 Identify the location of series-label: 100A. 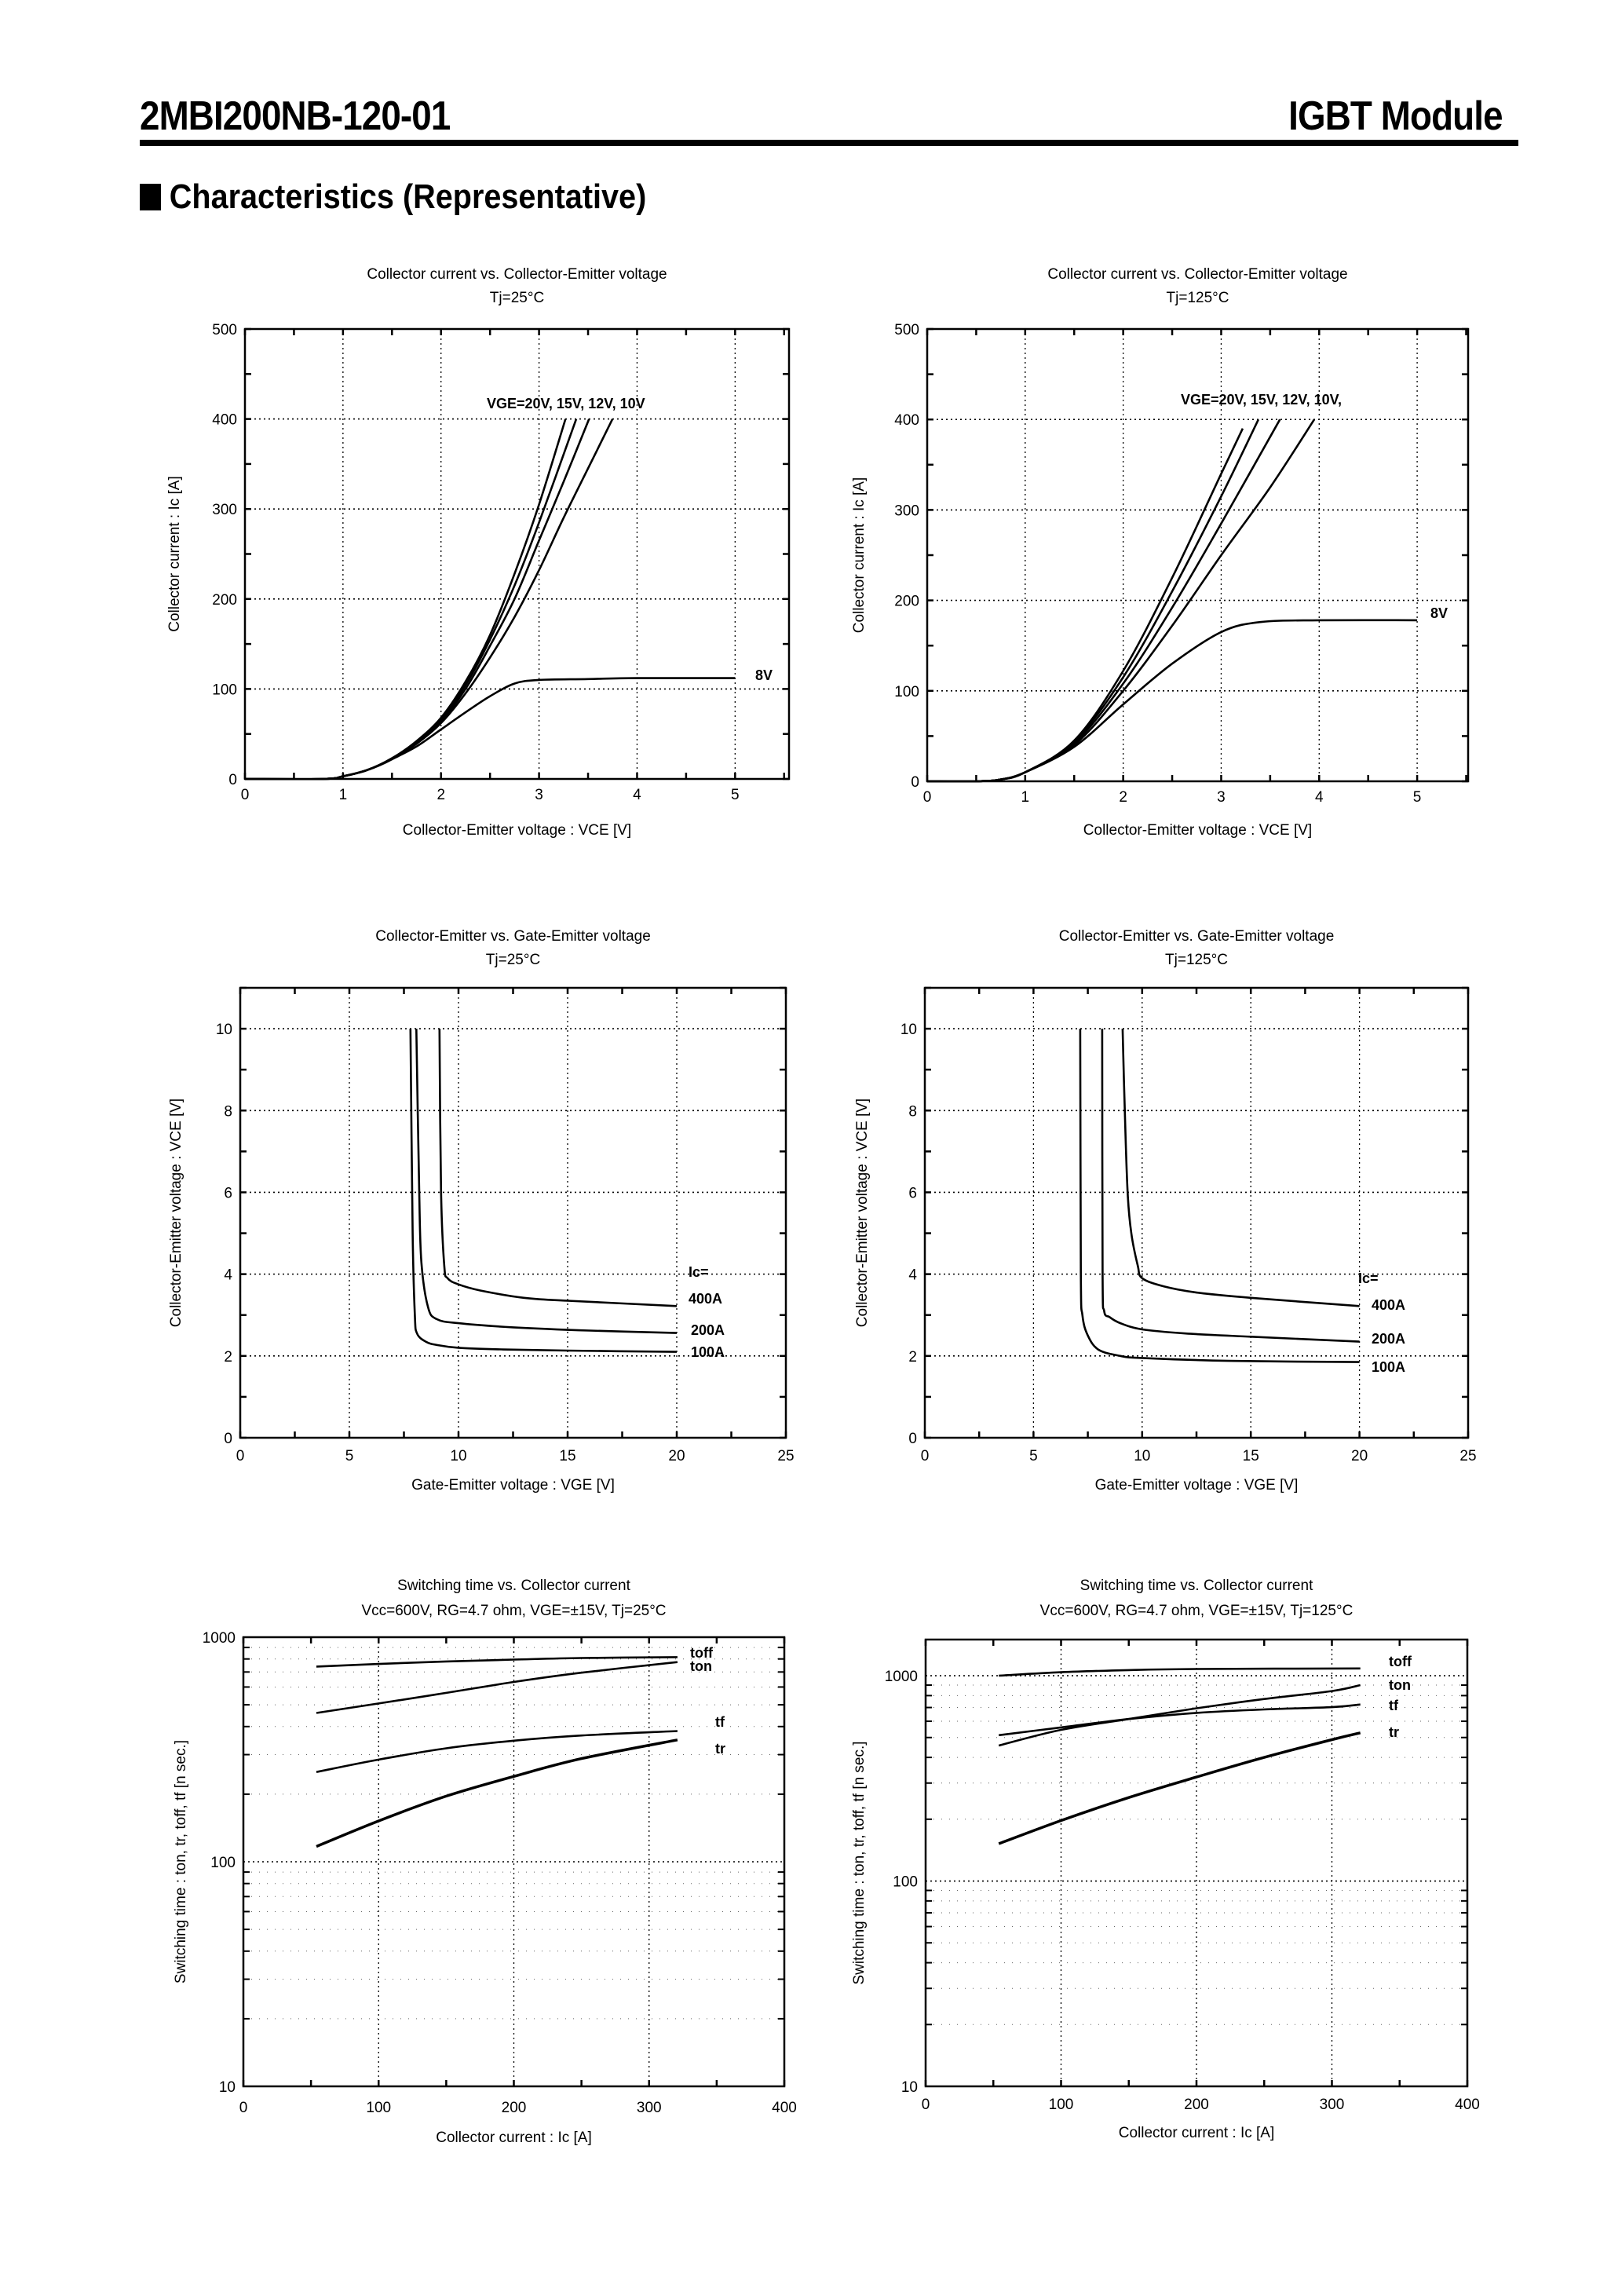
(1388, 1367).